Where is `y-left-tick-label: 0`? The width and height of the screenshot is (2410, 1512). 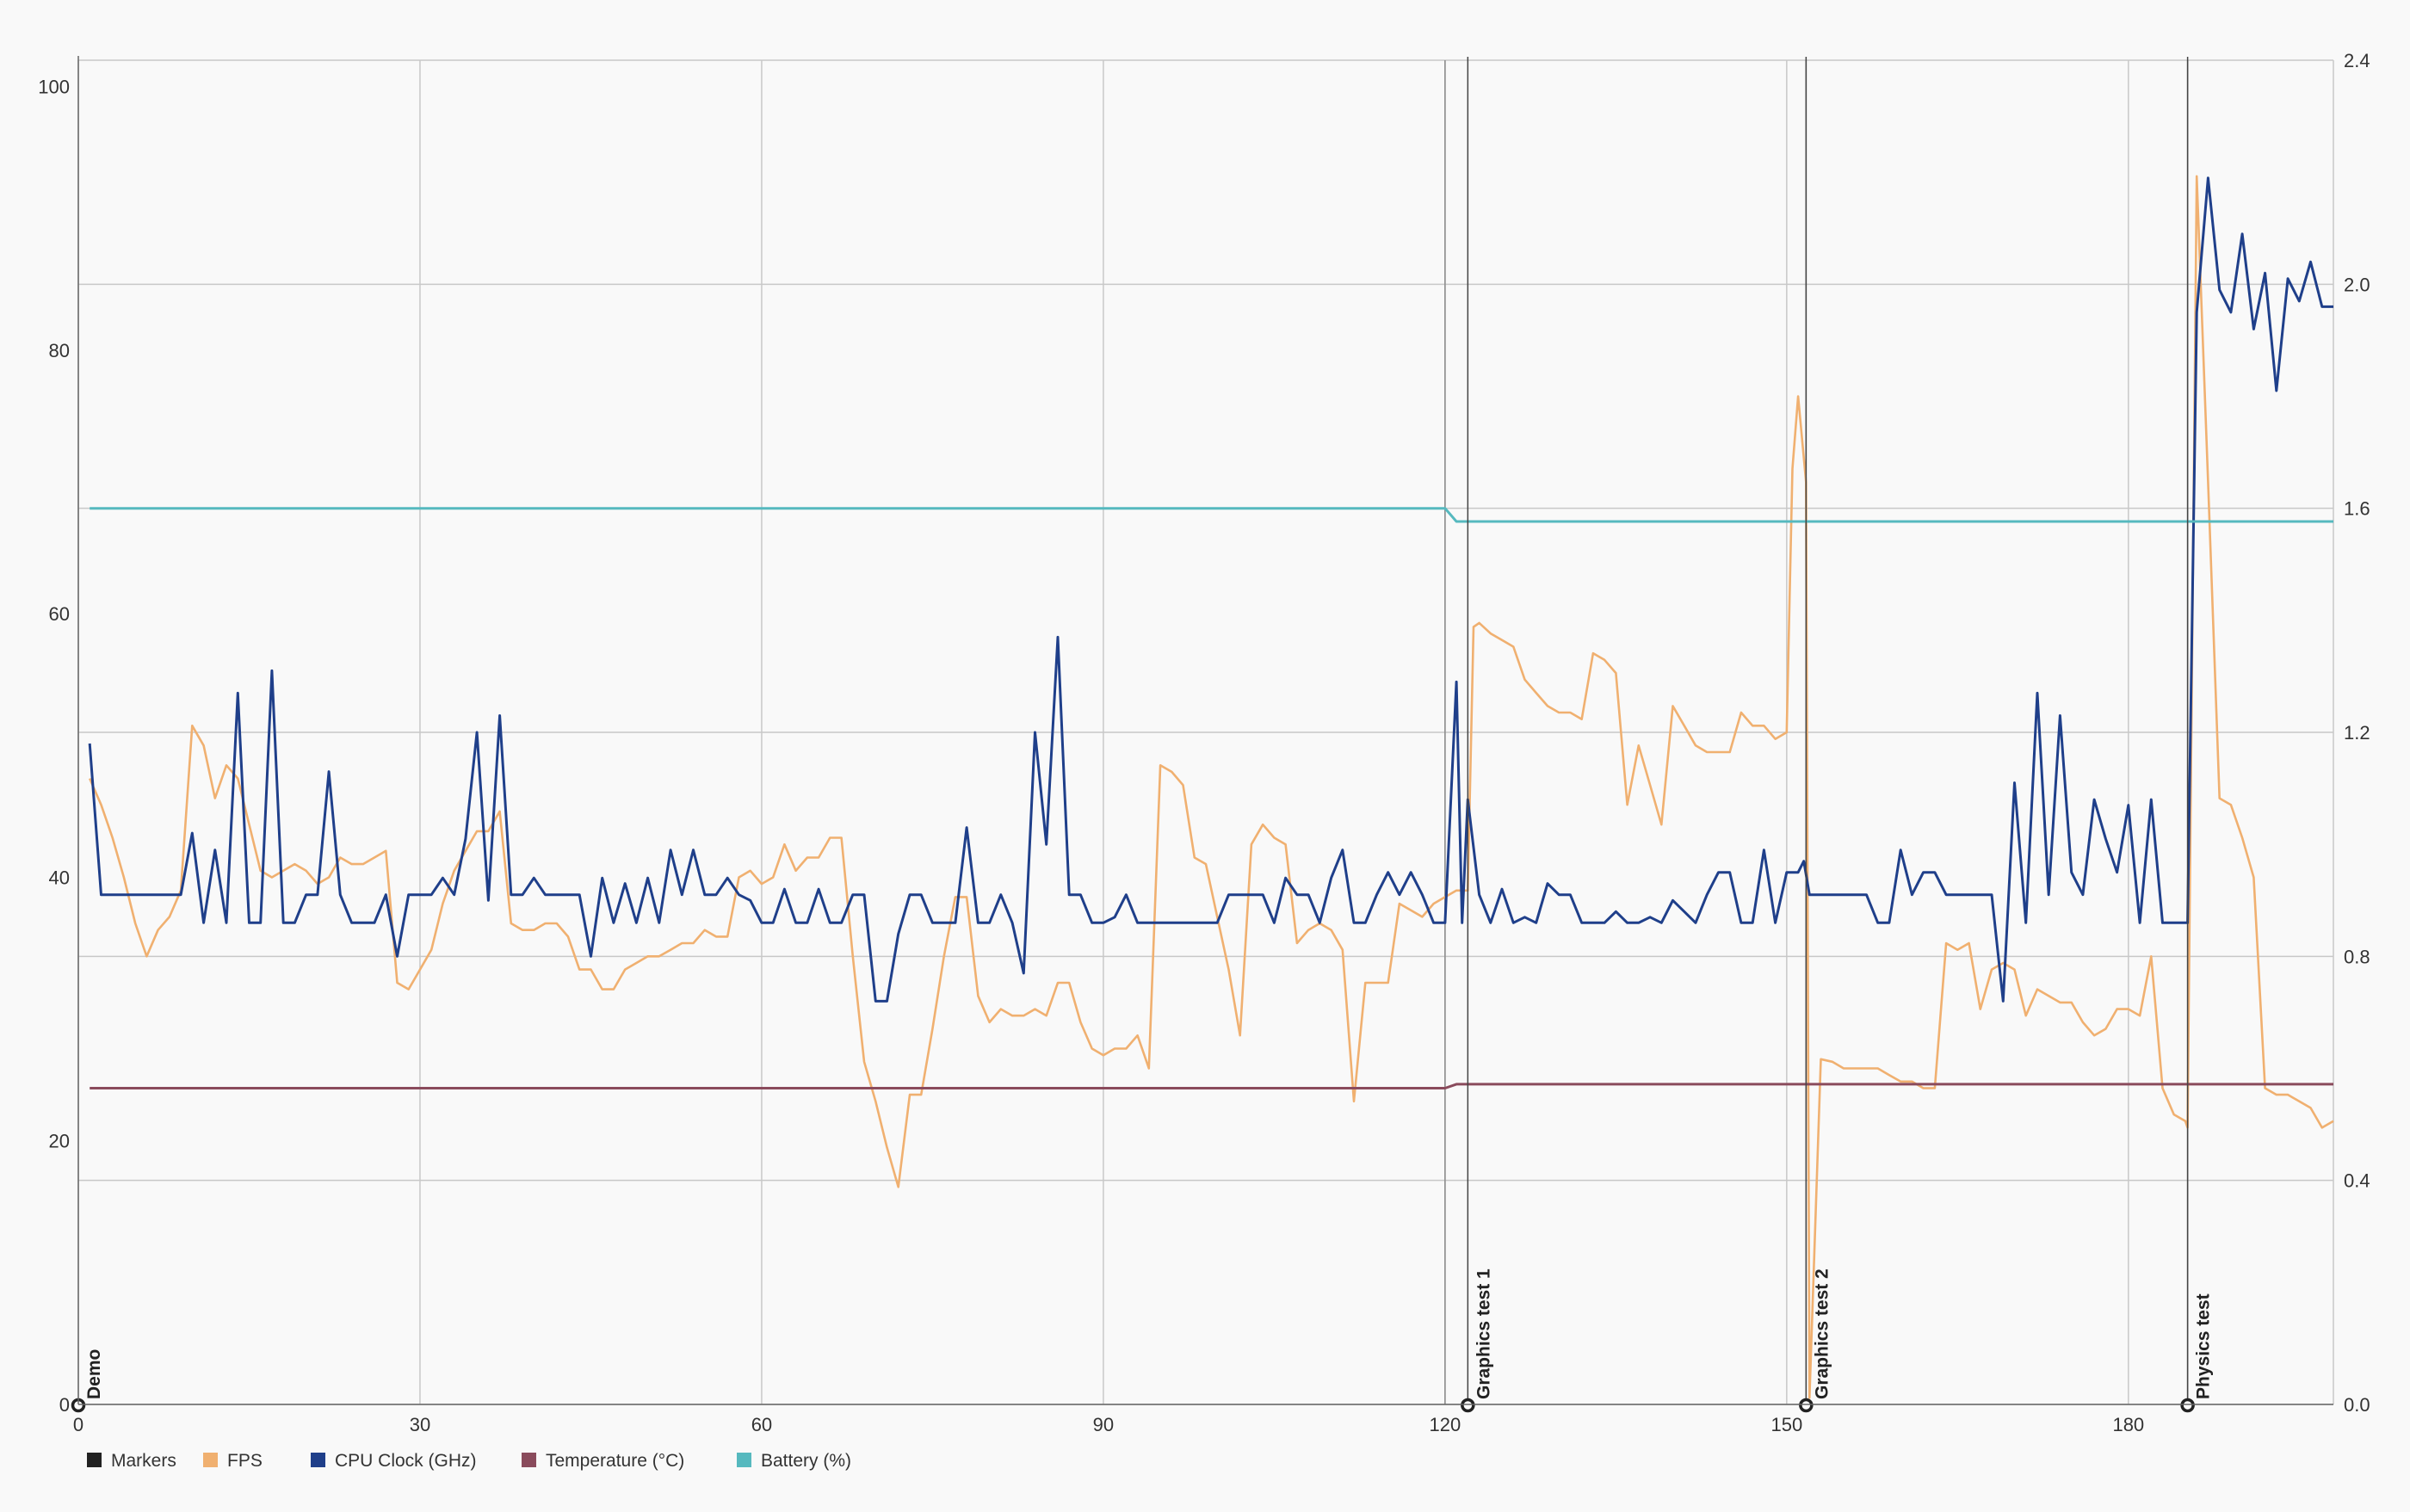
y-left-tick-label: 0 is located at coordinates (64, 1405).